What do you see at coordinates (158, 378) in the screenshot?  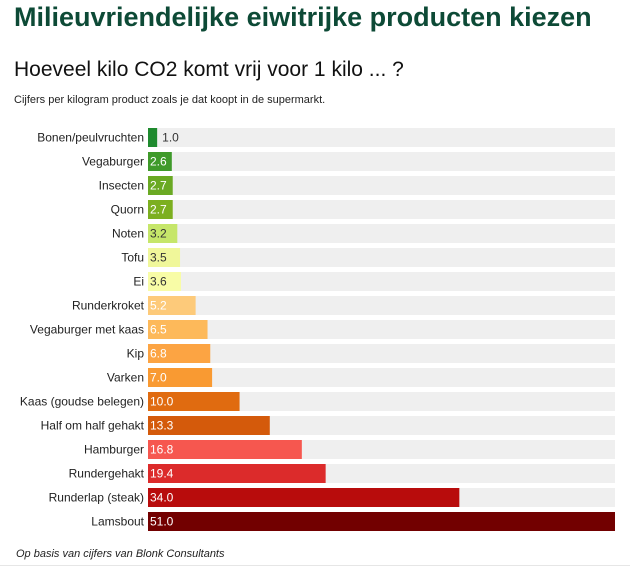 I see `value-label: 7.0` at bounding box center [158, 378].